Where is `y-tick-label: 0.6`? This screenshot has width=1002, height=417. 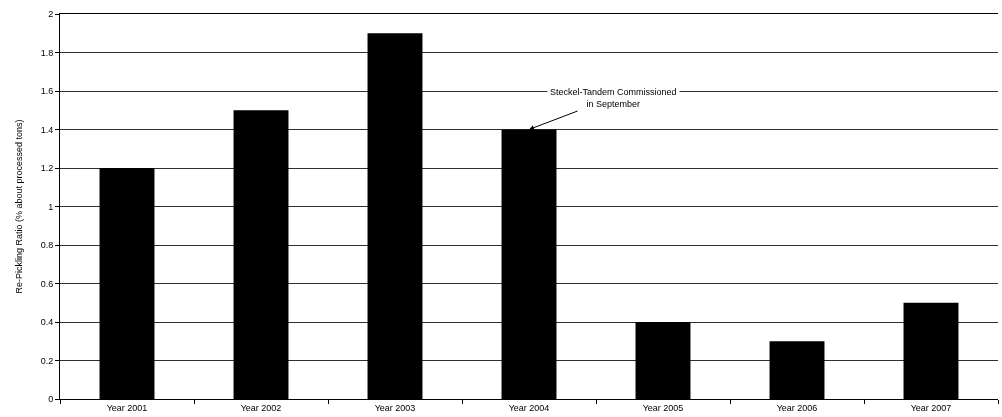
y-tick-label: 0.6 is located at coordinates (47, 283).